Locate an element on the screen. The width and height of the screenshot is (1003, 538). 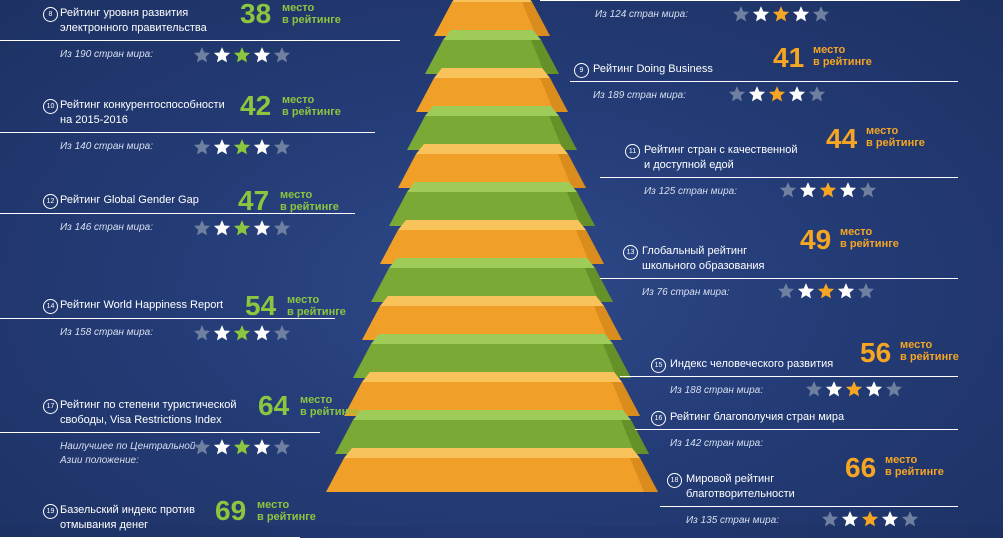
rating-place-number: 47 is located at coordinates (254, 200).